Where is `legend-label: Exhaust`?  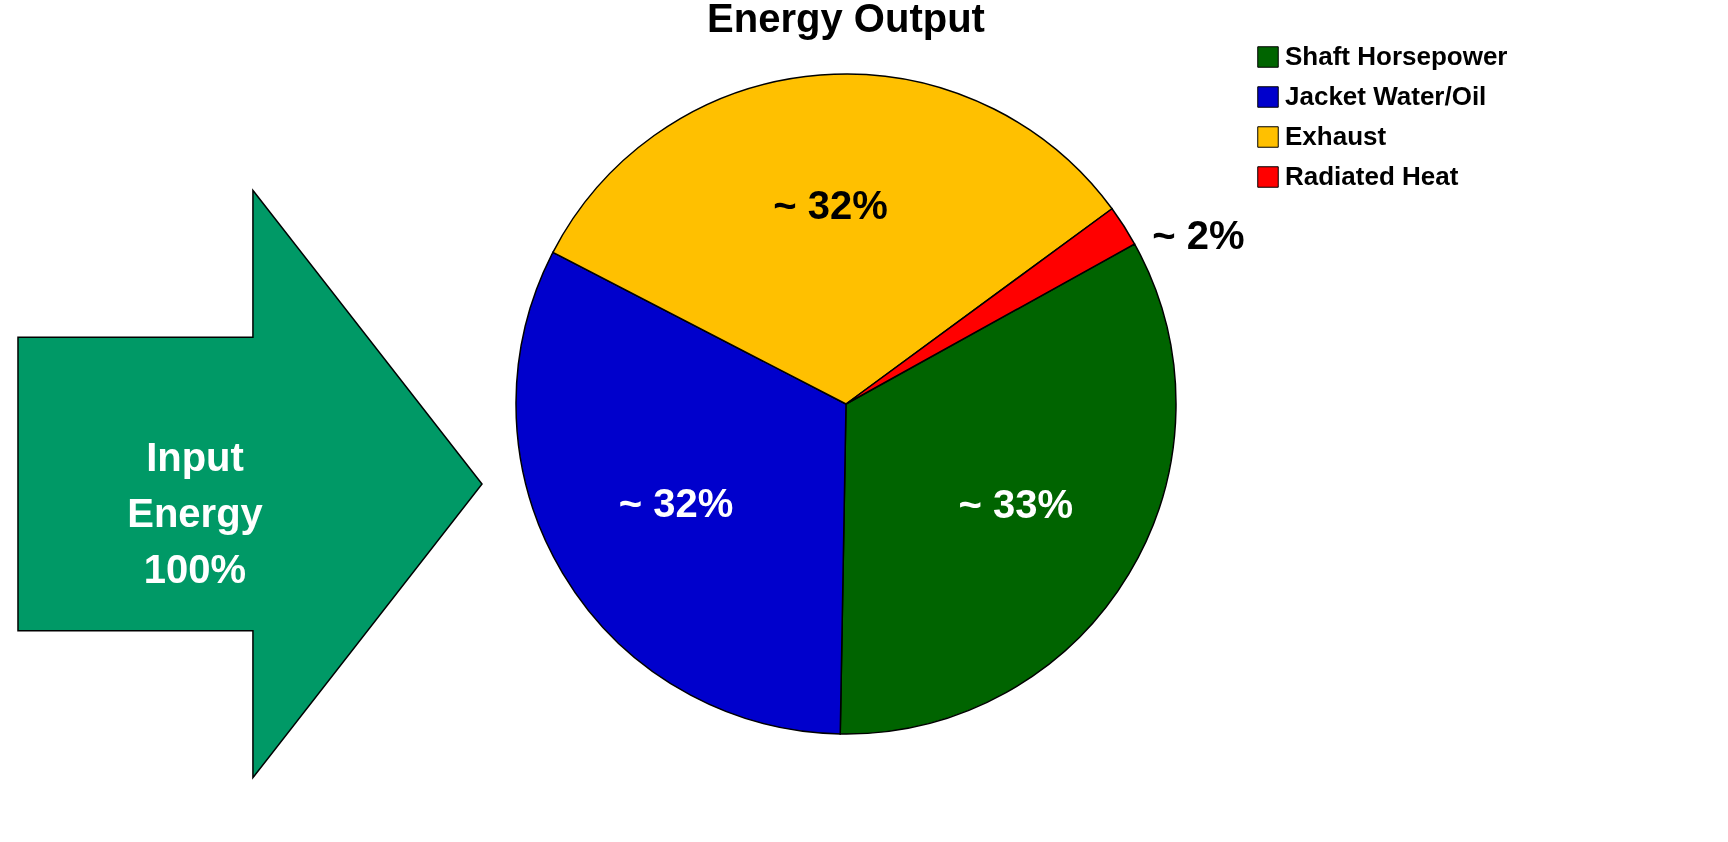 legend-label: Exhaust is located at coordinates (1336, 136).